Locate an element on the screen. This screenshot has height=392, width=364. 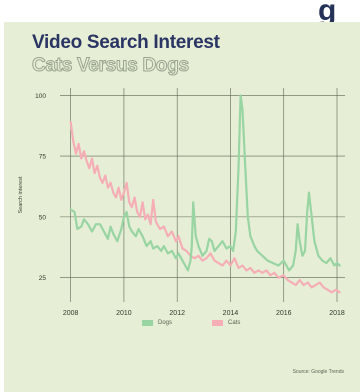
x-tick-label-2018: 2018 is located at coordinates (337, 313).